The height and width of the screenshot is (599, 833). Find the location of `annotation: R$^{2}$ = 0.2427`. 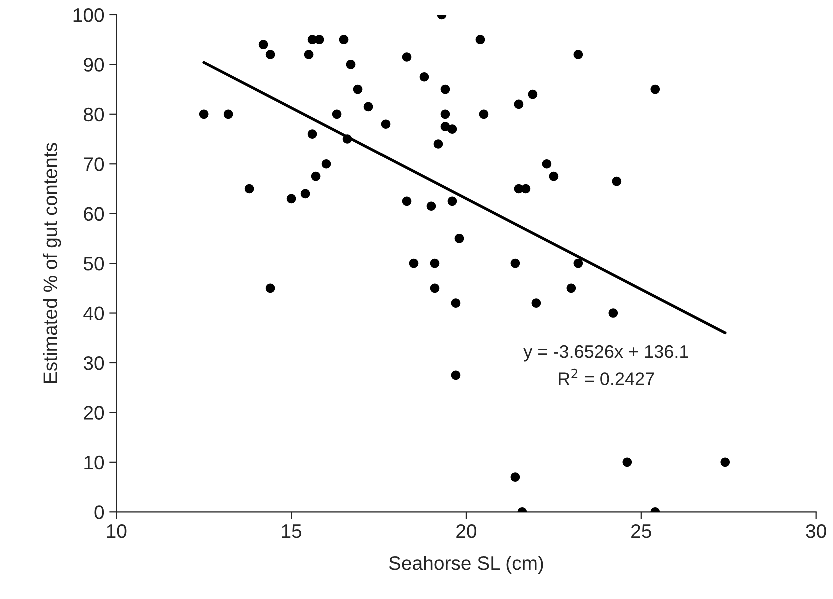

annotation: R$^{2}$ = 0.2427 is located at coordinates (606, 377).